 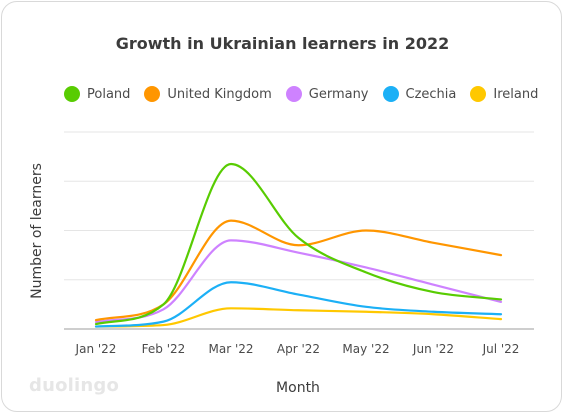 I want to click on legend-item-poland: Poland, so click(x=97, y=94).